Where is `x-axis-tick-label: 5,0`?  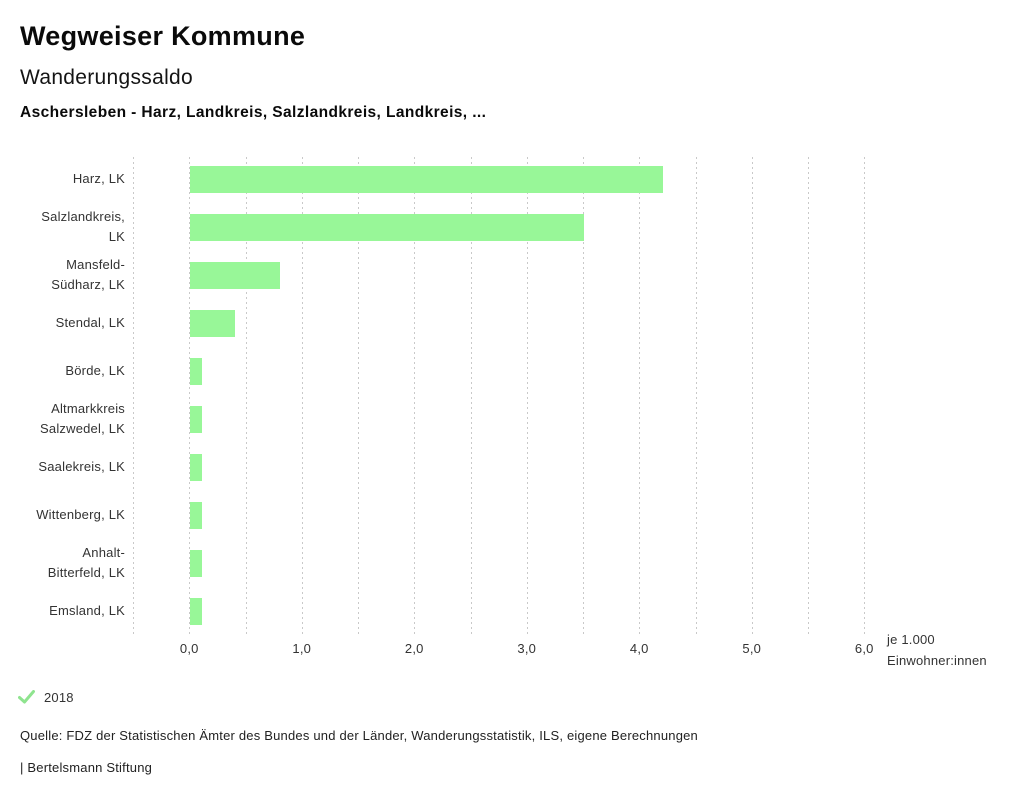
x-axis-tick-label: 5,0 is located at coordinates (752, 648).